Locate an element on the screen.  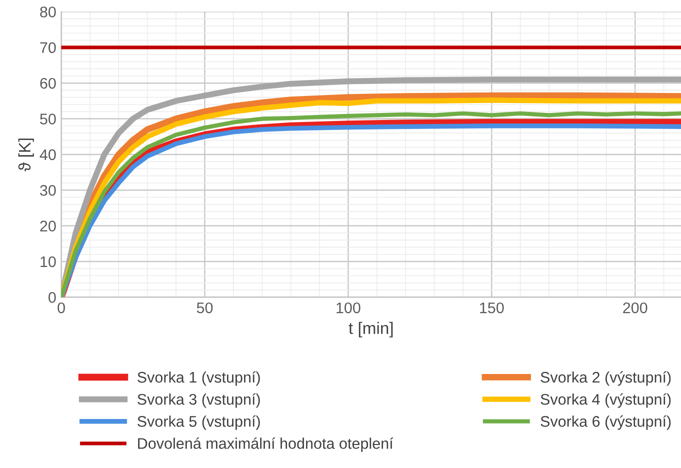
legend-label: Svorka 6 (výstupní) is located at coordinates (605, 422).